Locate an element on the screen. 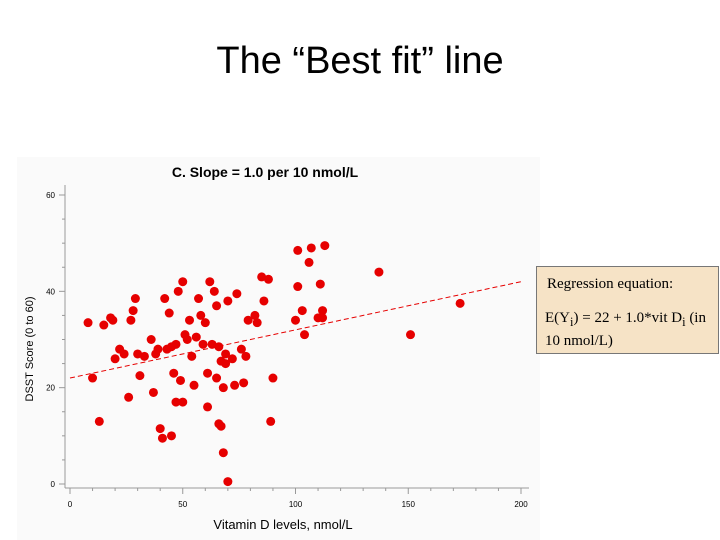 The width and height of the screenshot is (720, 540). y-tick-label: 20 is located at coordinates (50, 388).